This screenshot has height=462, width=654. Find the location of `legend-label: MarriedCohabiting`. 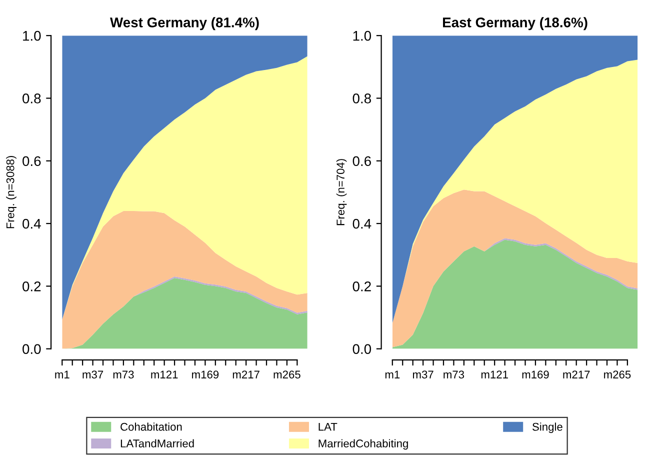

legend-label: MarriedCohabiting is located at coordinates (363, 444).